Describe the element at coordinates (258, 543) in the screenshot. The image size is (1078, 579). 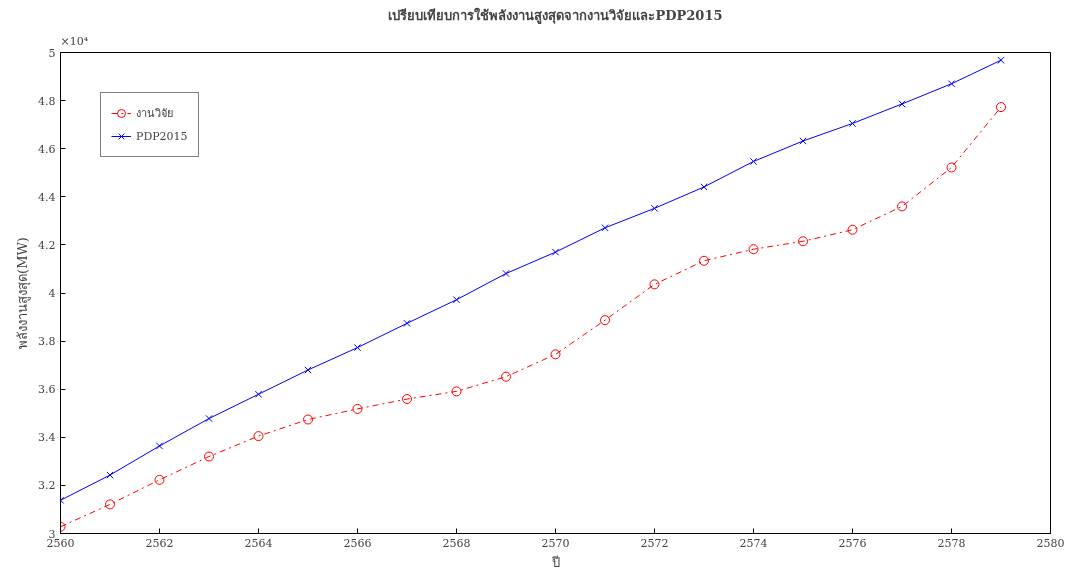
I see `x-tick-label: 2564` at that location.